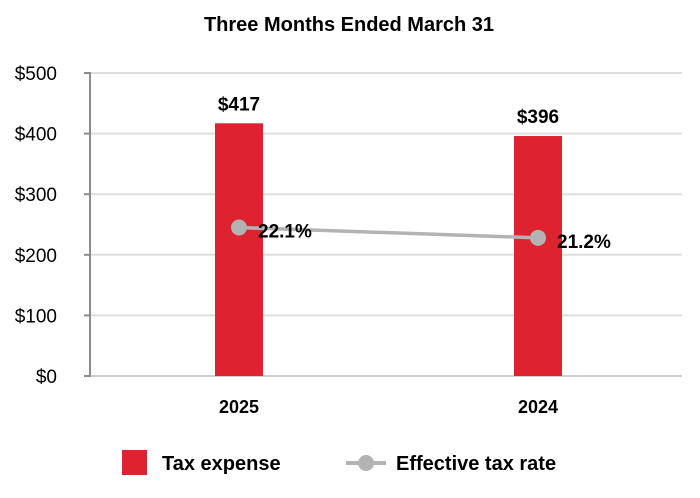  I want to click on bar-data-label: $396, so click(538, 117).